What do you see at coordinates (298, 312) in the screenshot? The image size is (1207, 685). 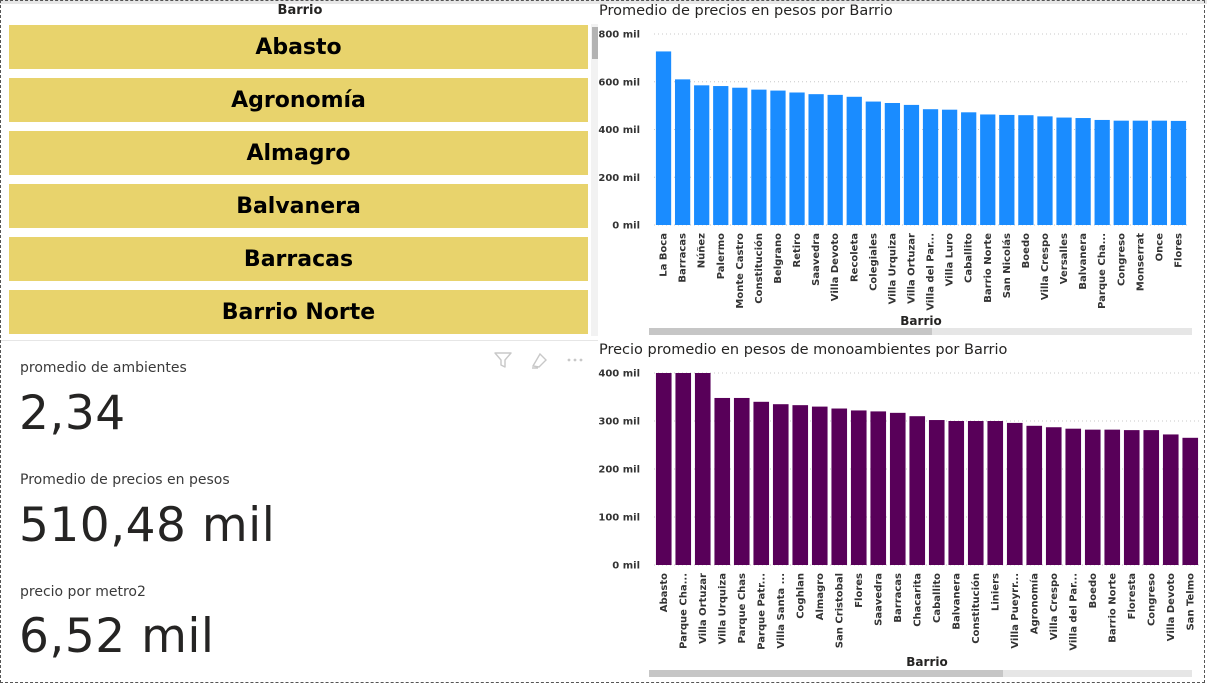 I see `slicer-item: Barrio Norte` at bounding box center [298, 312].